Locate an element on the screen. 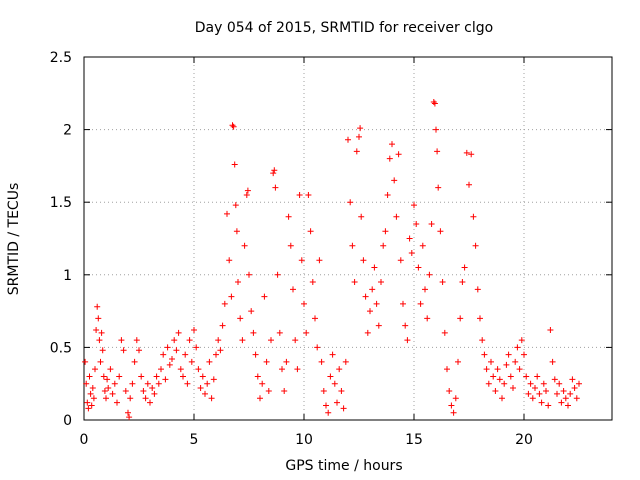 Image resolution: width=640 pixels, height=480 pixels. x-tick-label: 0 is located at coordinates (84, 440).